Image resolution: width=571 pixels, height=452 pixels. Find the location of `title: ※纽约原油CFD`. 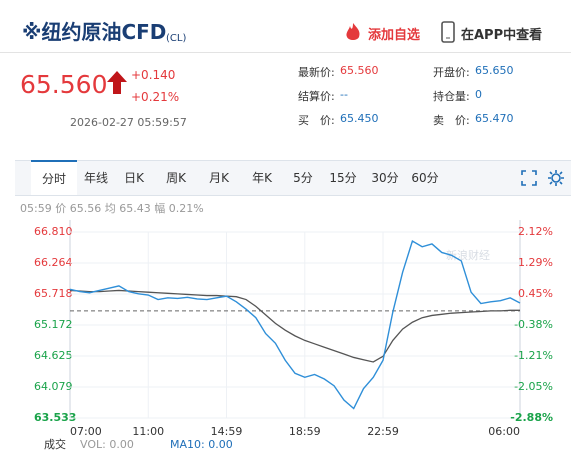

title: ※纽约原油CFD is located at coordinates (94, 32).